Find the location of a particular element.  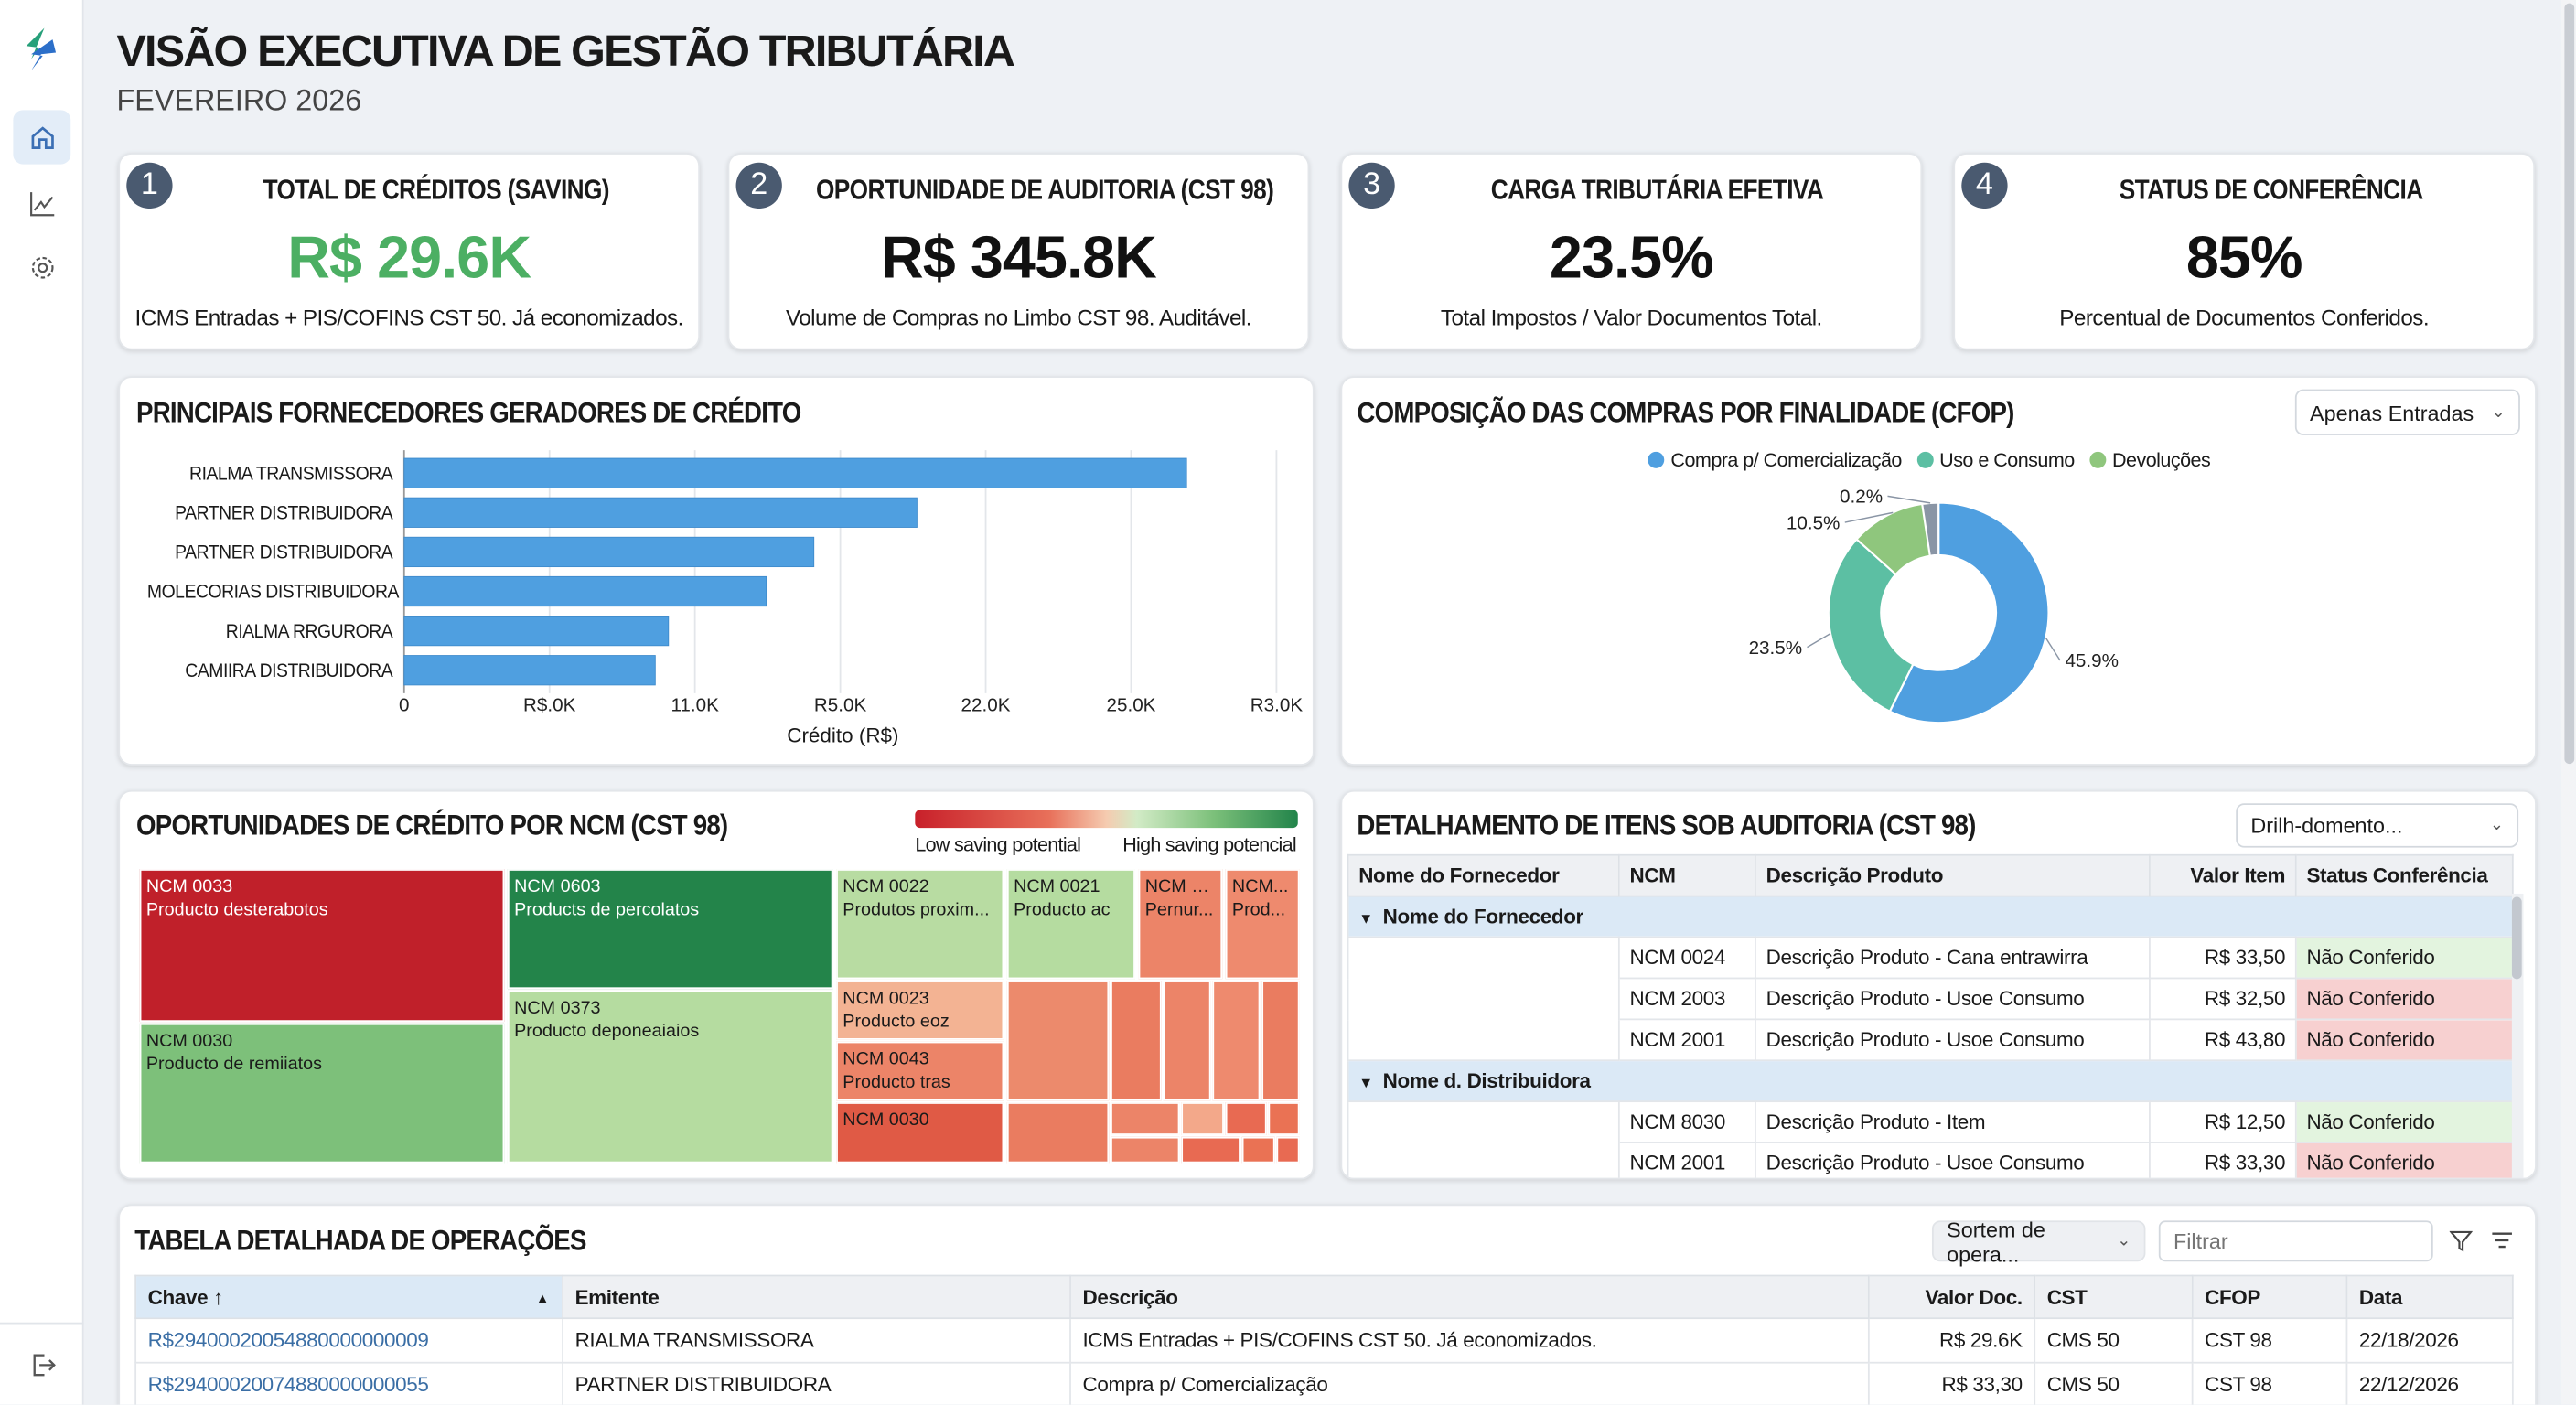

cfop-filter-select: Apenas Entradas ⌄ is located at coordinates (2407, 412).